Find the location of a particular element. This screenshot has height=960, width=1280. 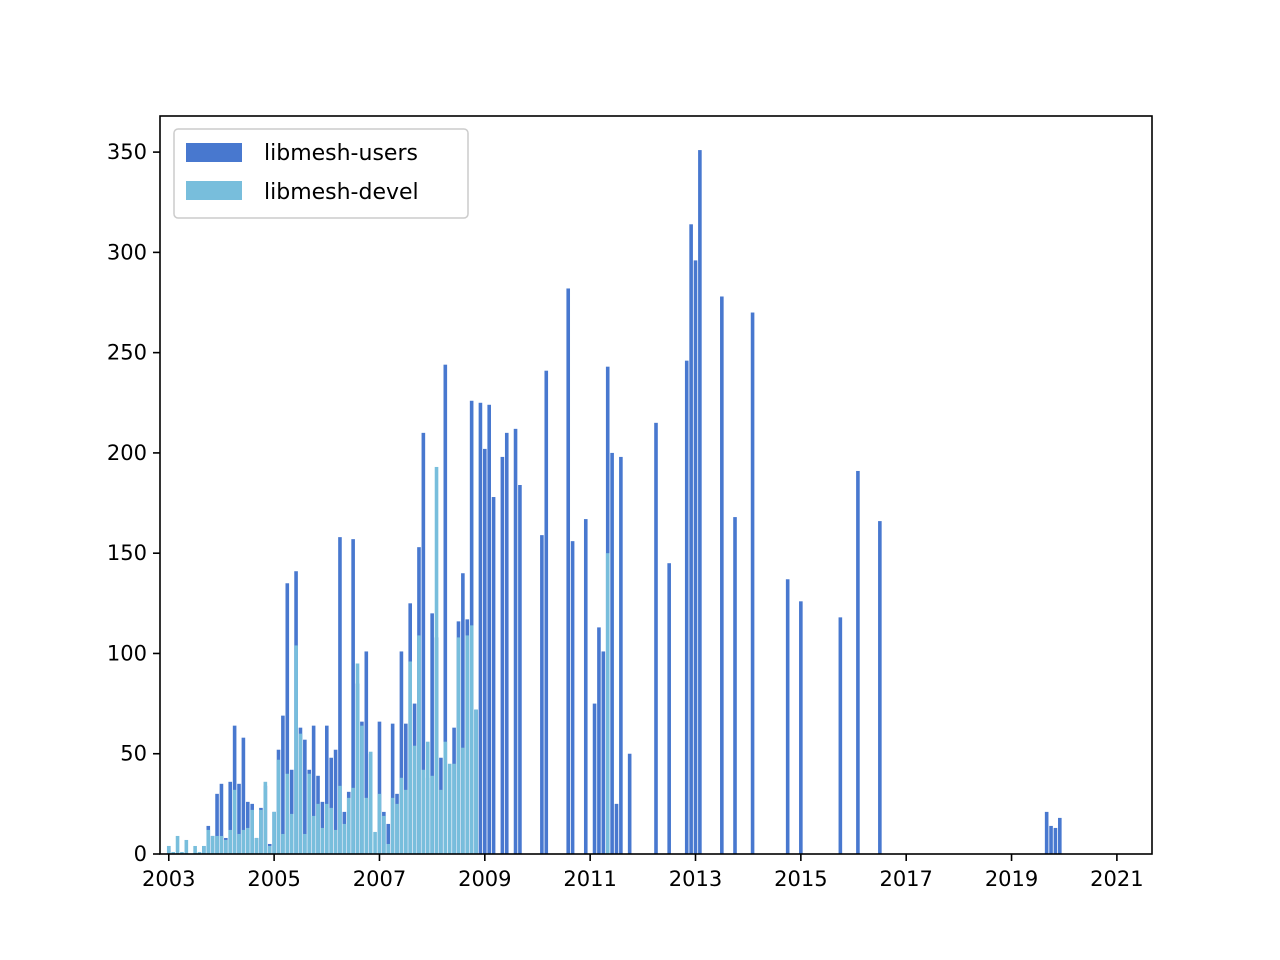

x-tick-label: 2013 is located at coordinates (695, 879).